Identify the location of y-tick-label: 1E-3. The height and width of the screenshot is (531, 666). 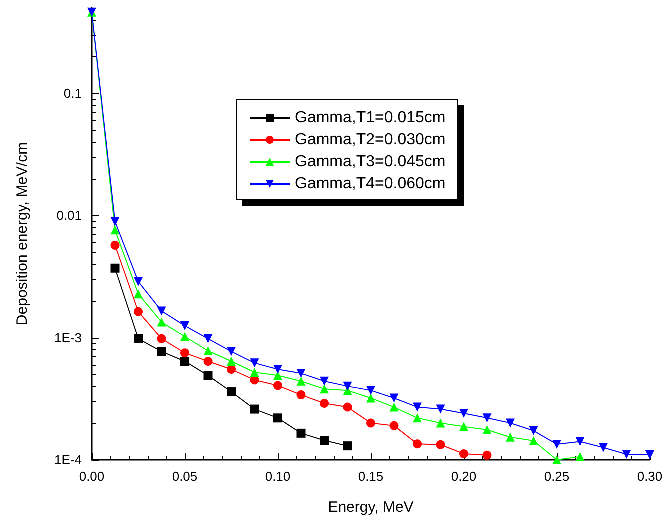
(68, 338).